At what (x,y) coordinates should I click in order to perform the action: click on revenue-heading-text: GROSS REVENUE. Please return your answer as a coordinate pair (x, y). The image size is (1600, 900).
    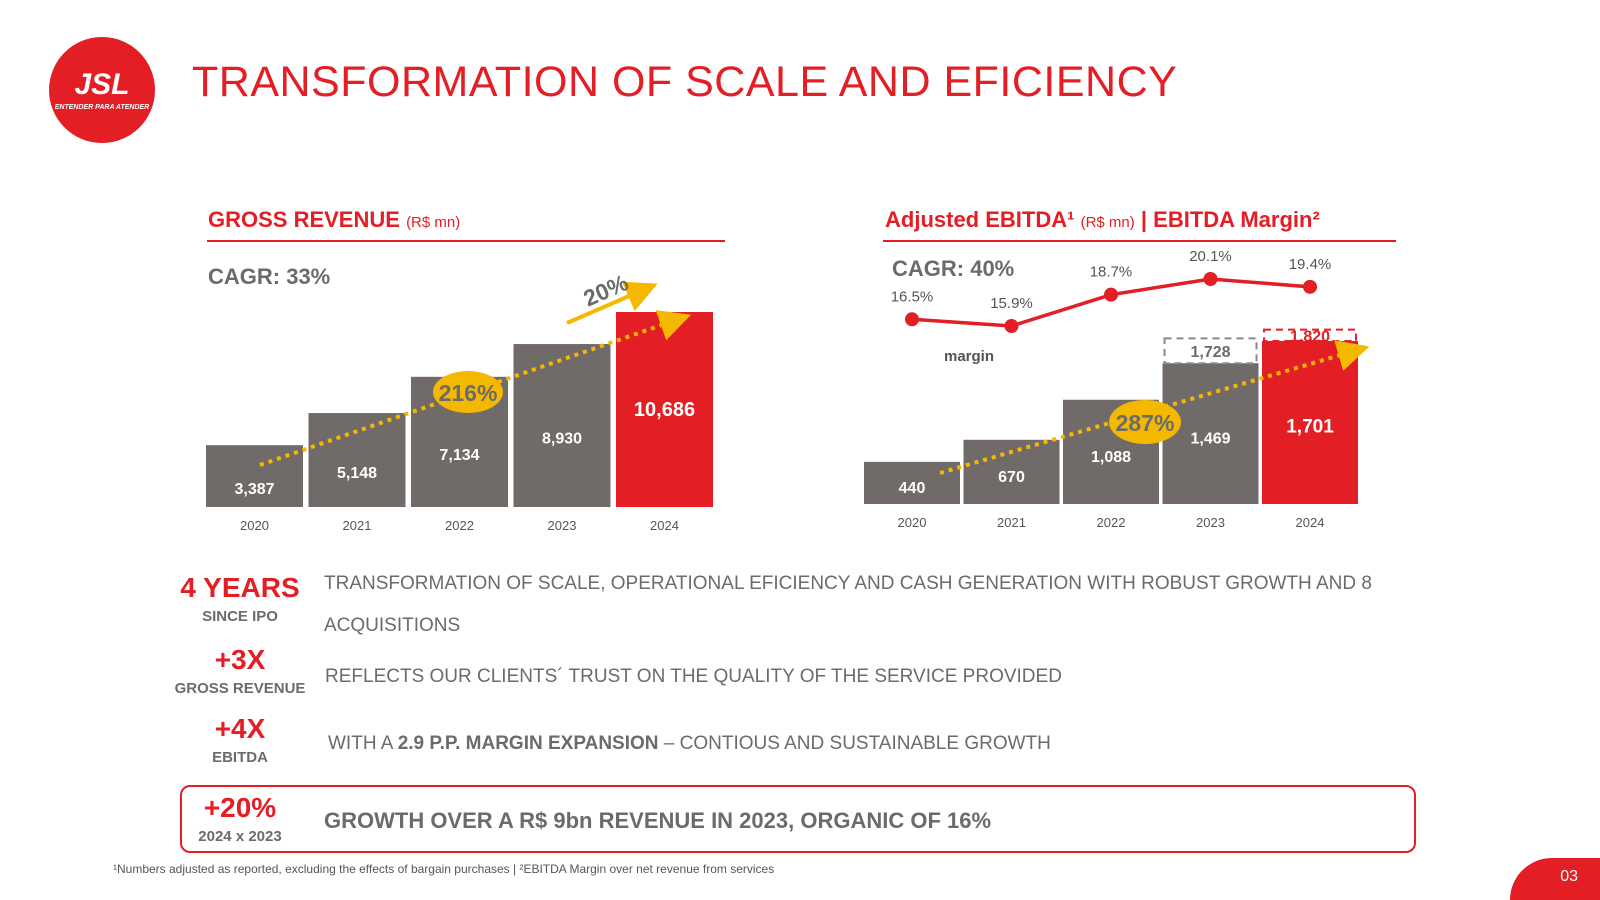
    Looking at the image, I should click on (304, 219).